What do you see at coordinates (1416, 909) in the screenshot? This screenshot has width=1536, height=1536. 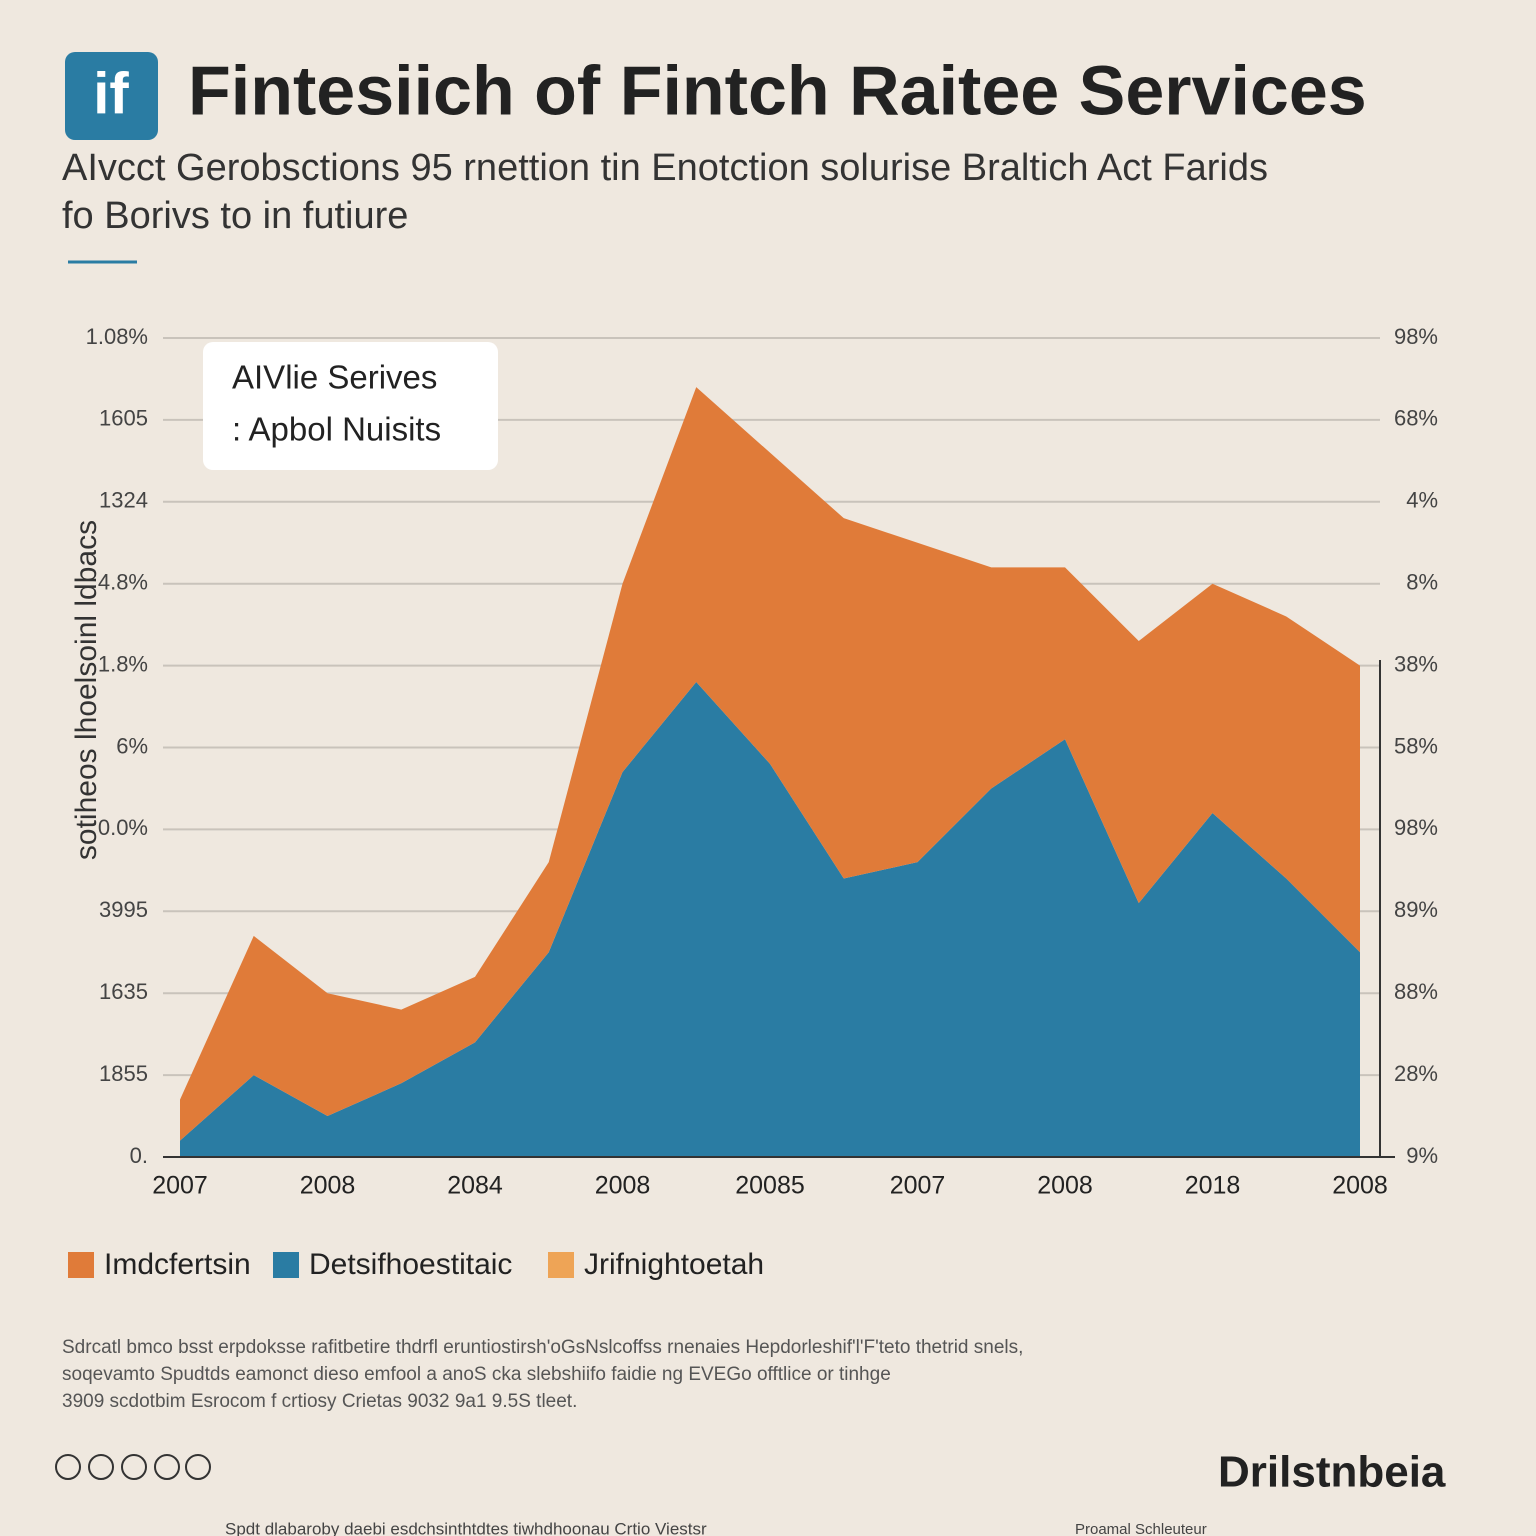 I see `y-label-right: 89%` at bounding box center [1416, 909].